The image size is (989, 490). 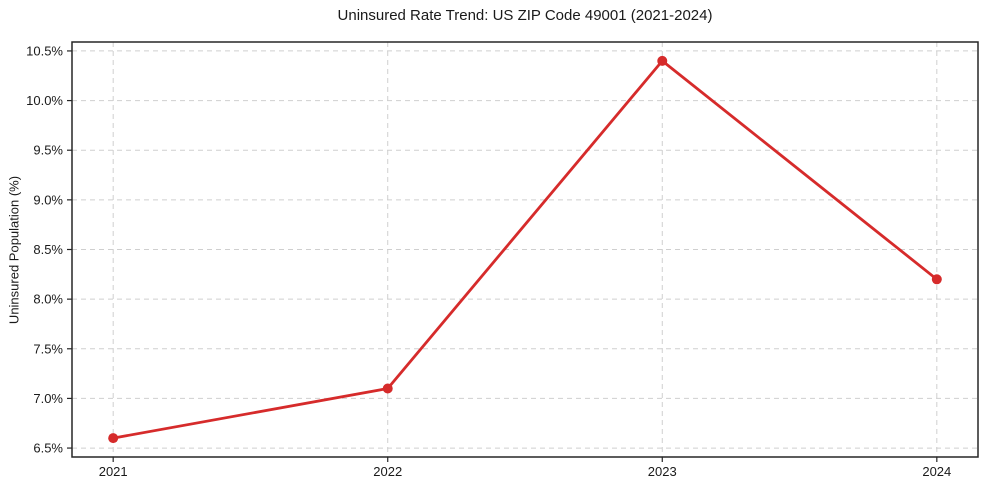 I want to click on y-tick-label: 7.0%, so click(x=48, y=398).